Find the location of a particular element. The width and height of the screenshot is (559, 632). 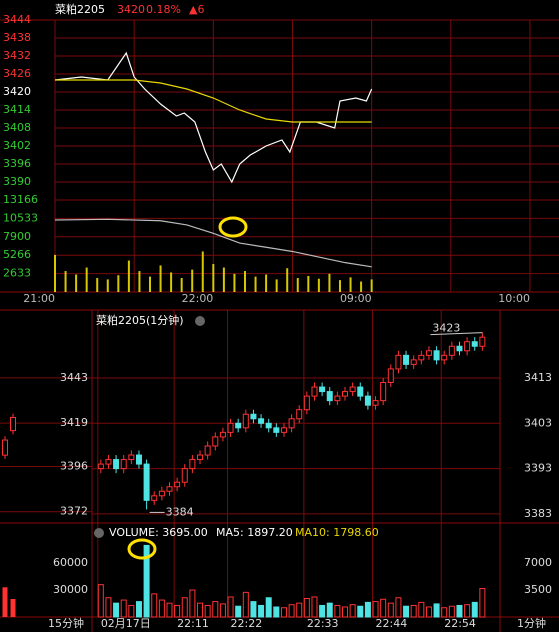

y-tick-label: 3426 is located at coordinates (17, 73).